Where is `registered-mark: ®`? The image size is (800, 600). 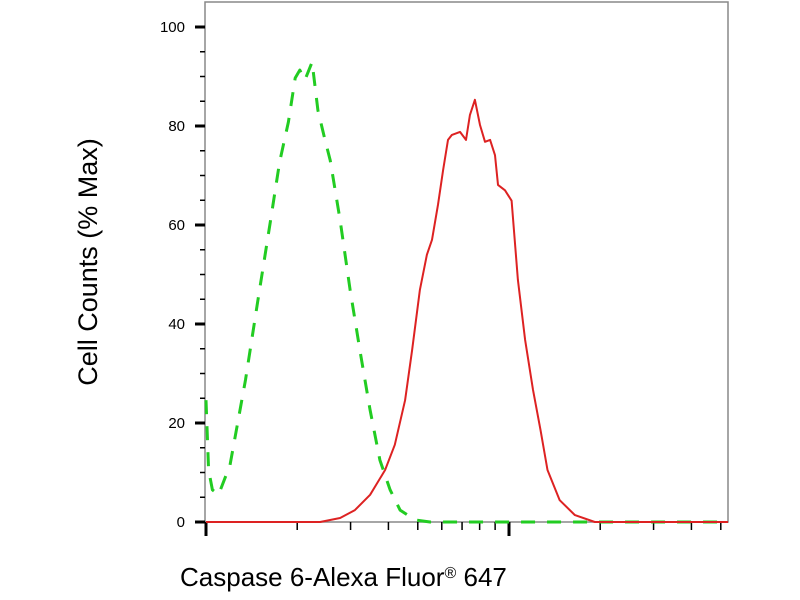 registered-mark: ® is located at coordinates (450, 573).